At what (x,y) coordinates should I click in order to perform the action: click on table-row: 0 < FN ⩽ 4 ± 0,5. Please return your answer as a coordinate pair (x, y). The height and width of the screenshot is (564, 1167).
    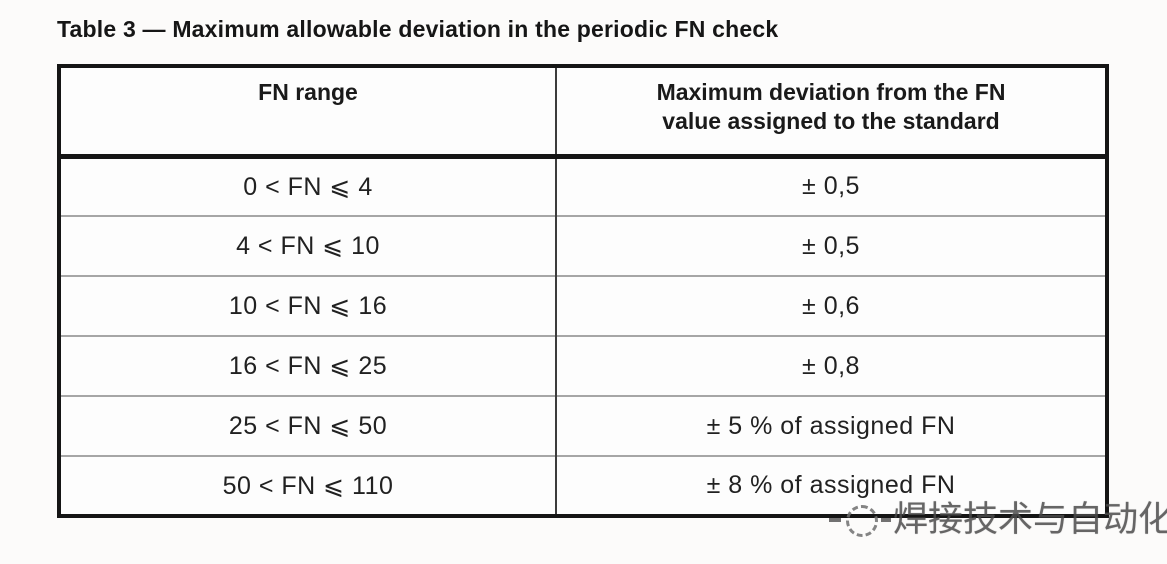
    Looking at the image, I should click on (583, 186).